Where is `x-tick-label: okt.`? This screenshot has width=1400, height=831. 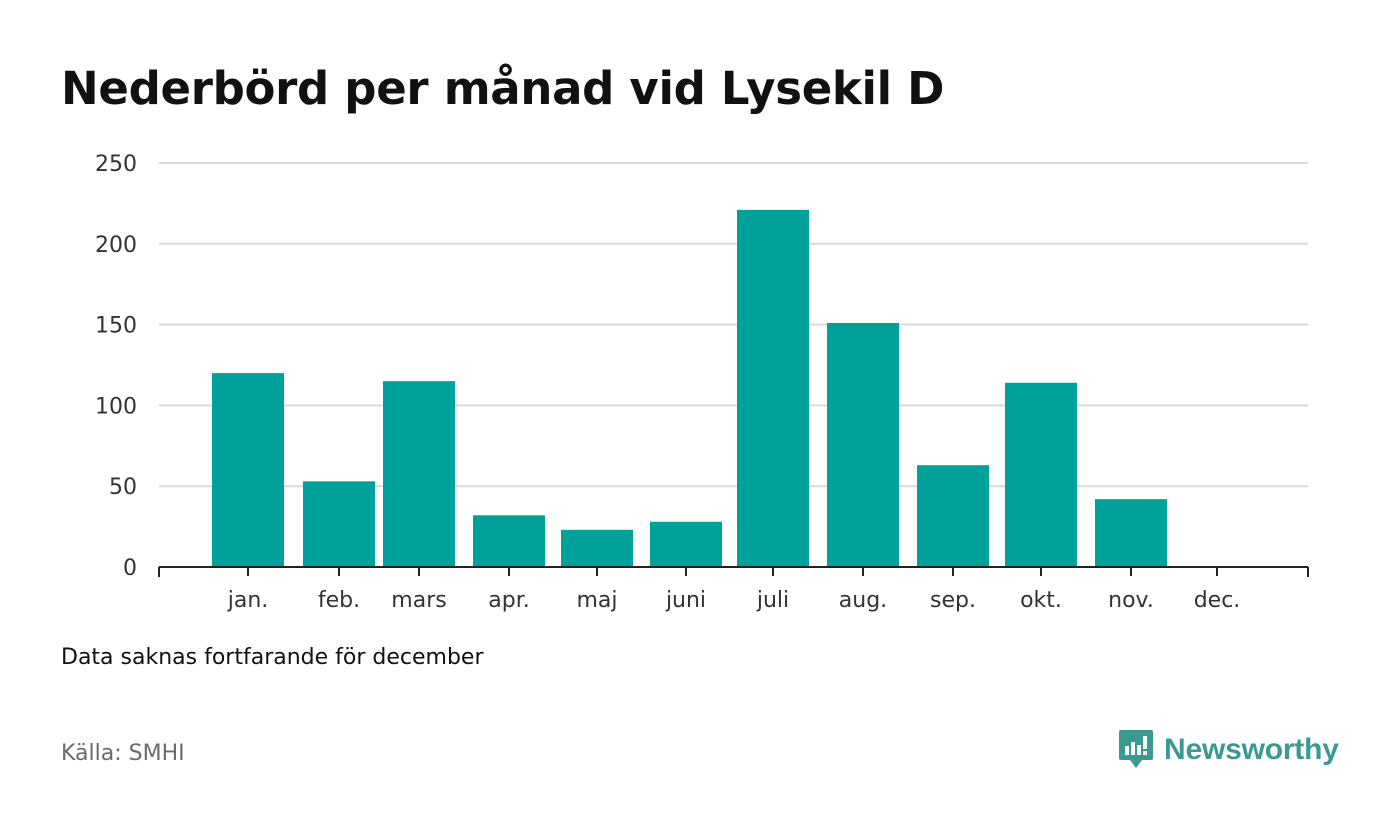
x-tick-label: okt. is located at coordinates (1041, 600).